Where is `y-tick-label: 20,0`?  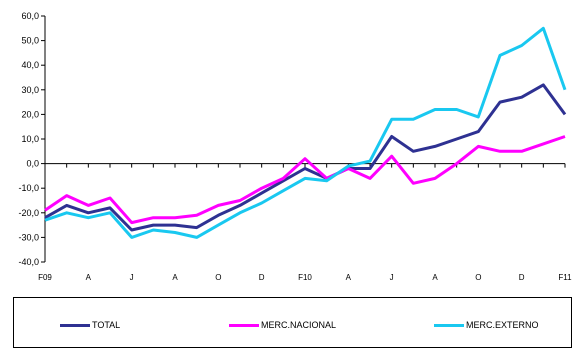
y-tick-label: 20,0 is located at coordinates (30, 114).